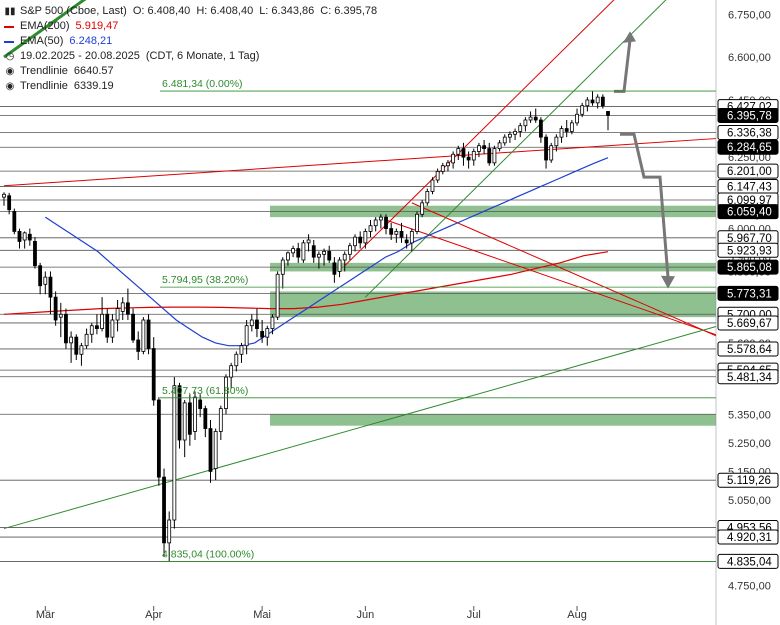  Describe the element at coordinates (10, 56) in the screenshot. I see `clock-icon: ◷` at that location.